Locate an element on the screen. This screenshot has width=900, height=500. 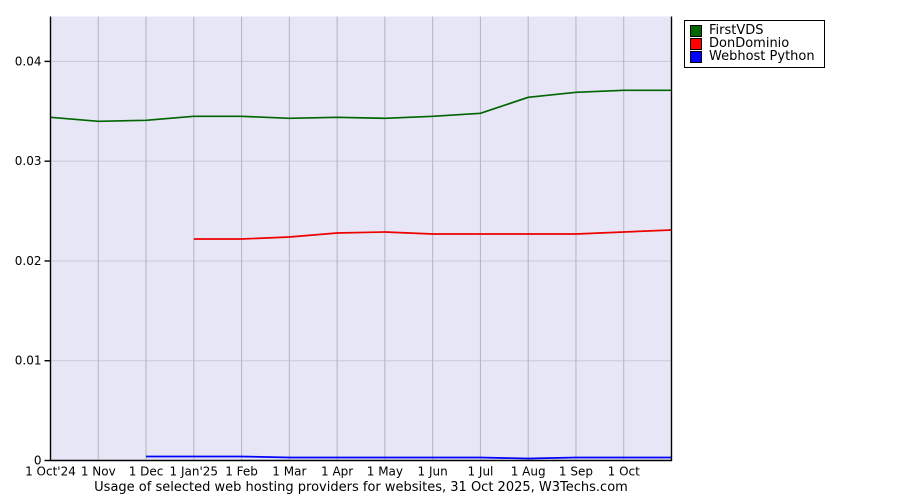
y-tick-label: 0.01 is located at coordinates (28, 361).